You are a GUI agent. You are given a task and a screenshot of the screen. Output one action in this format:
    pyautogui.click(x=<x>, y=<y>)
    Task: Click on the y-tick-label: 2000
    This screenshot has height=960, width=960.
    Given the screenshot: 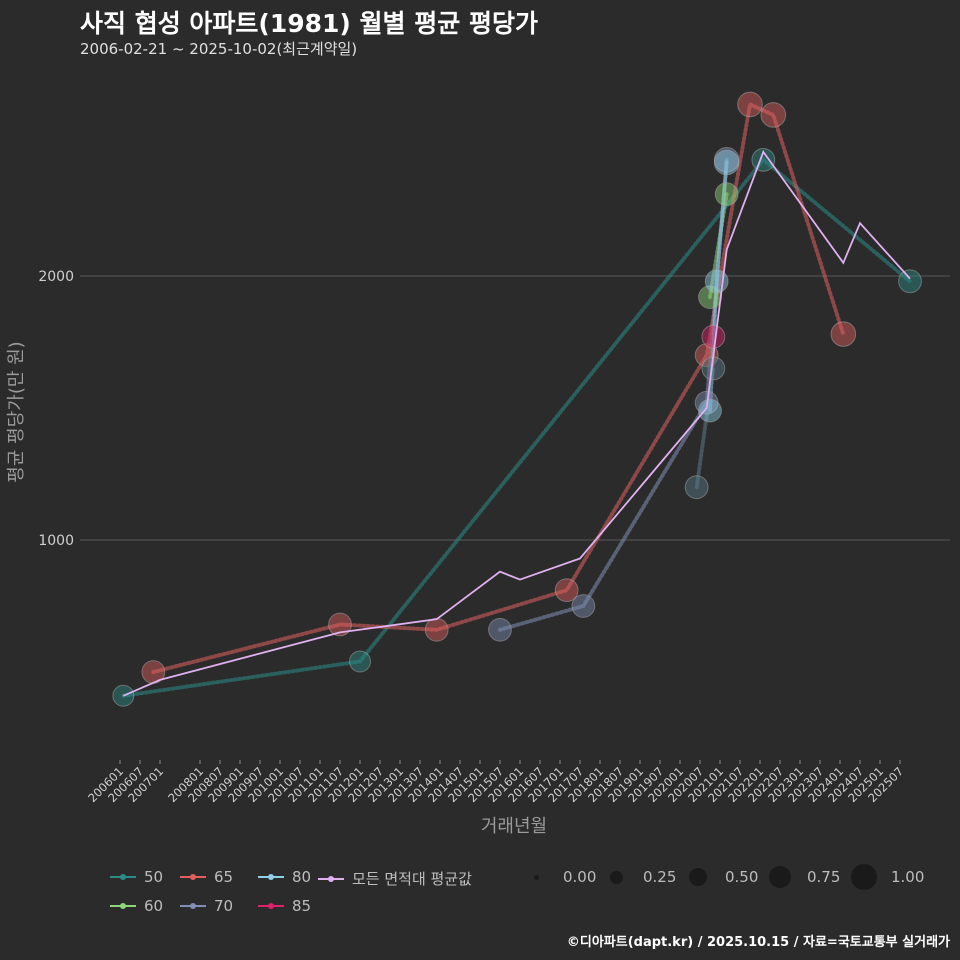 What is the action you would take?
    pyautogui.click(x=56, y=277)
    